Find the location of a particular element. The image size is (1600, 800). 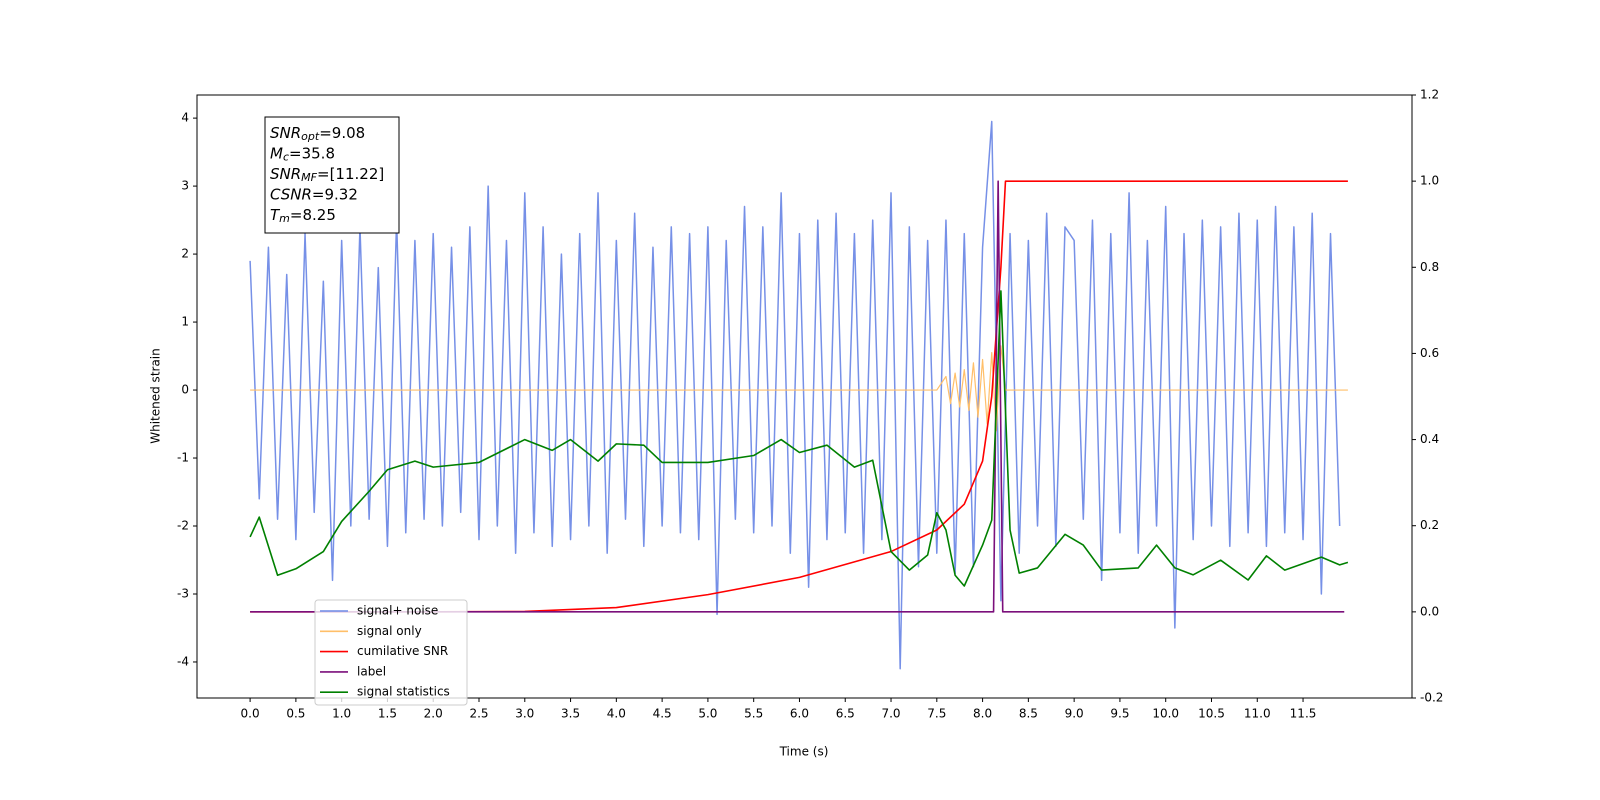

annotation-symbol: M is located at coordinates (276, 153).